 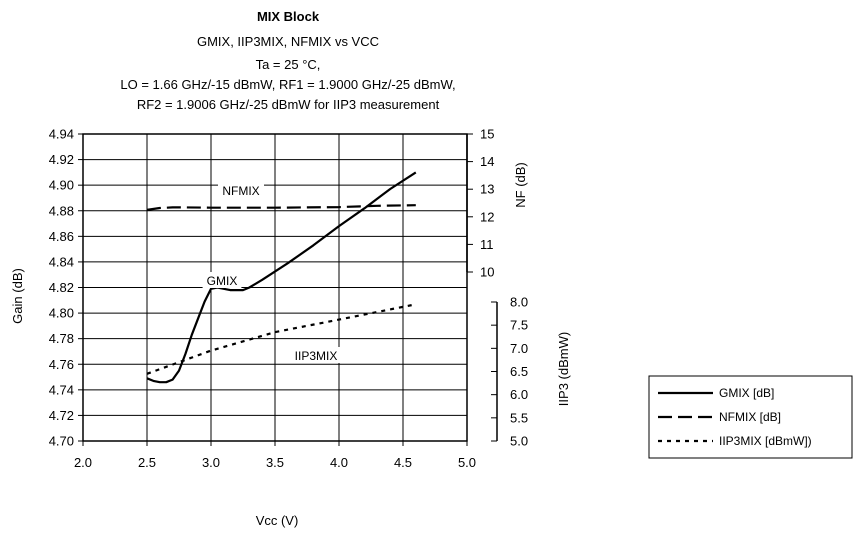 I want to click on nf-tick-label: 11, so click(x=487, y=244).